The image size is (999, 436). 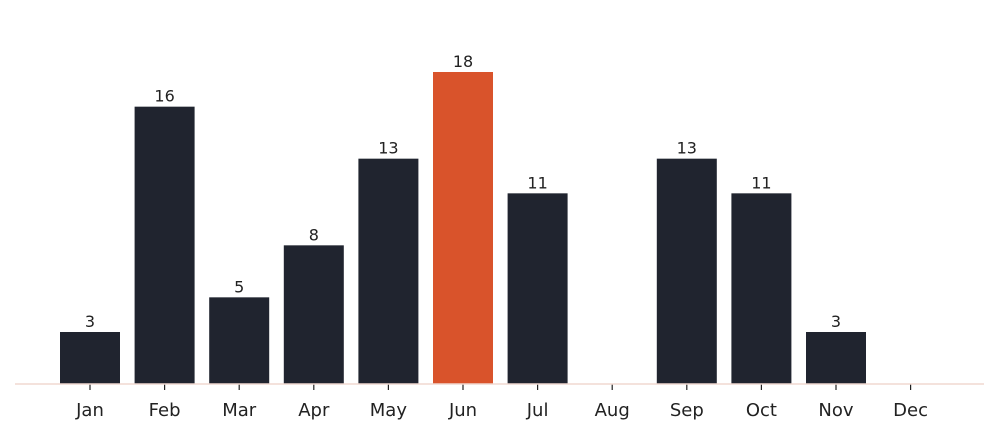 I want to click on x-tick-label: Jan, so click(x=89, y=410).